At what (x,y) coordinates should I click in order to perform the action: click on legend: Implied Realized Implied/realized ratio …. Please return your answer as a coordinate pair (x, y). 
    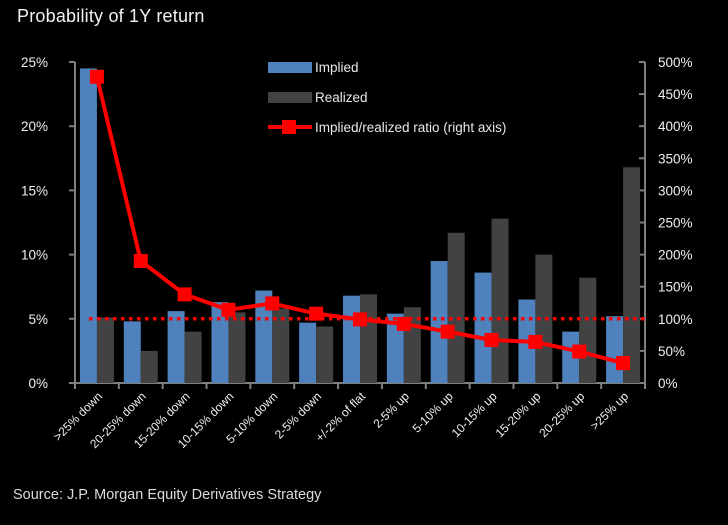
    Looking at the image, I should click on (387, 105).